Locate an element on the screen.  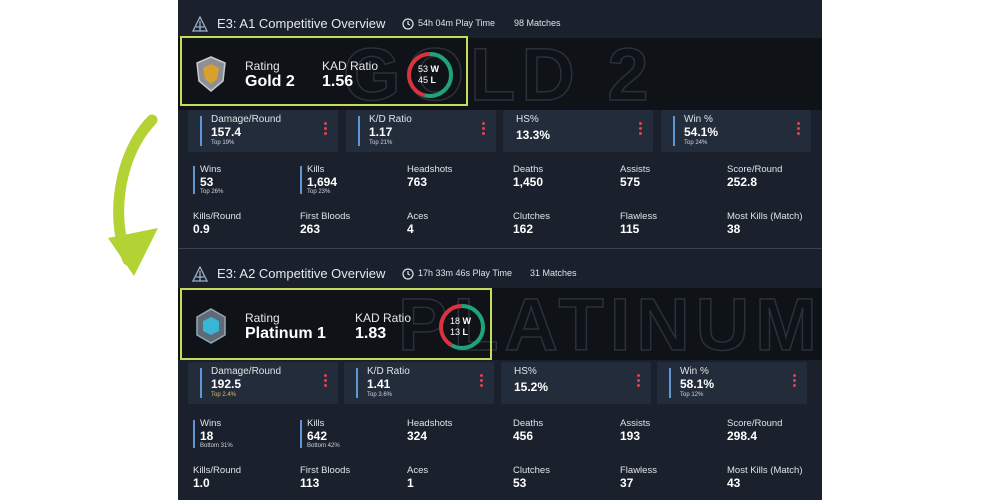
card-label: Win % is located at coordinates (698, 119).